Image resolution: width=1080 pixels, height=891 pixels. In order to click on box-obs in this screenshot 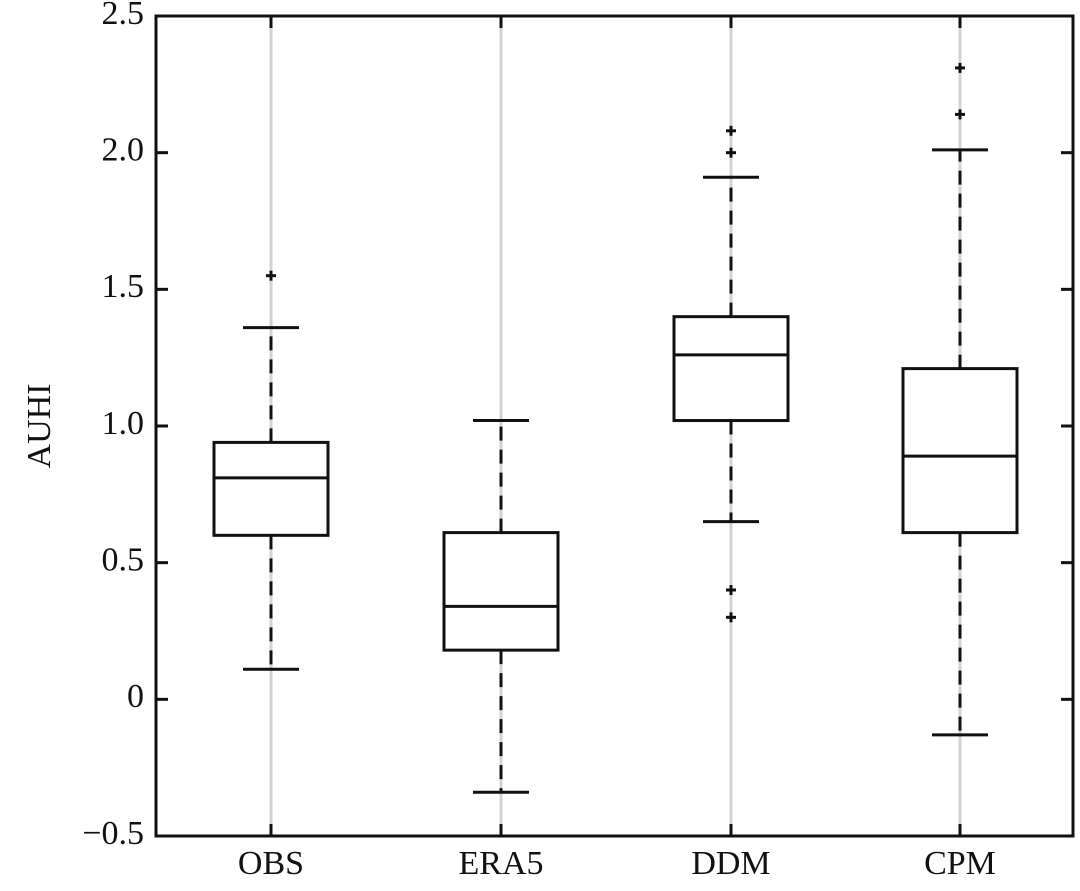, I will do `click(271, 470)`.